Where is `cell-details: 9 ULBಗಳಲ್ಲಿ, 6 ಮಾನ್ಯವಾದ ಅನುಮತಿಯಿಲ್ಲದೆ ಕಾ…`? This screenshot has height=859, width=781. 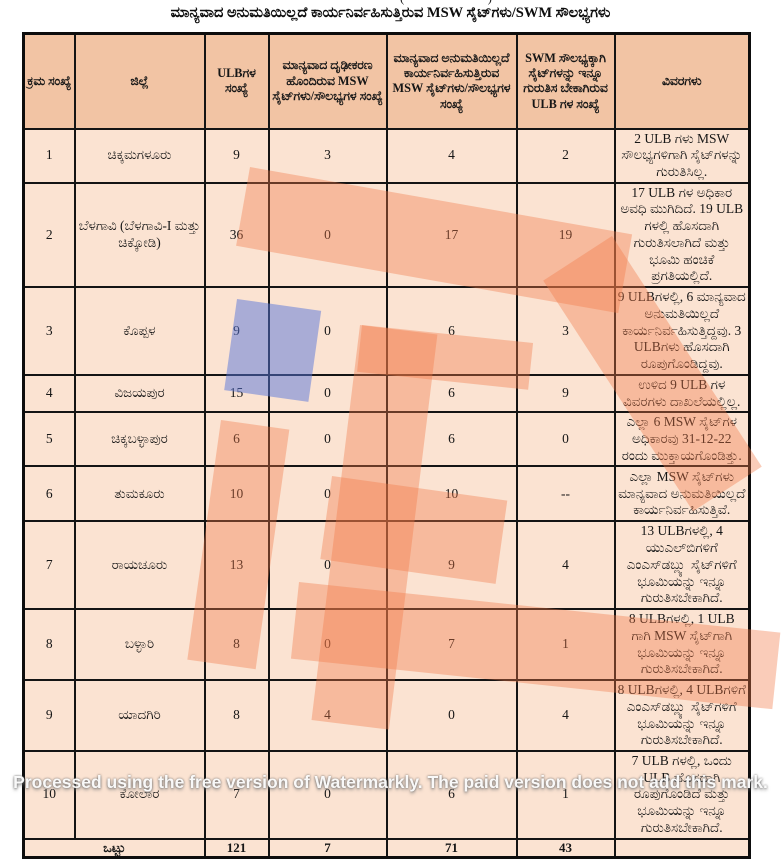 cell-details: 9 ULBಗಳಲ್ಲಿ, 6 ಮಾನ್ಯವಾದ ಅನುಮತಿಯಿಲ್ಲದೆ ಕಾ… is located at coordinates (682, 331).